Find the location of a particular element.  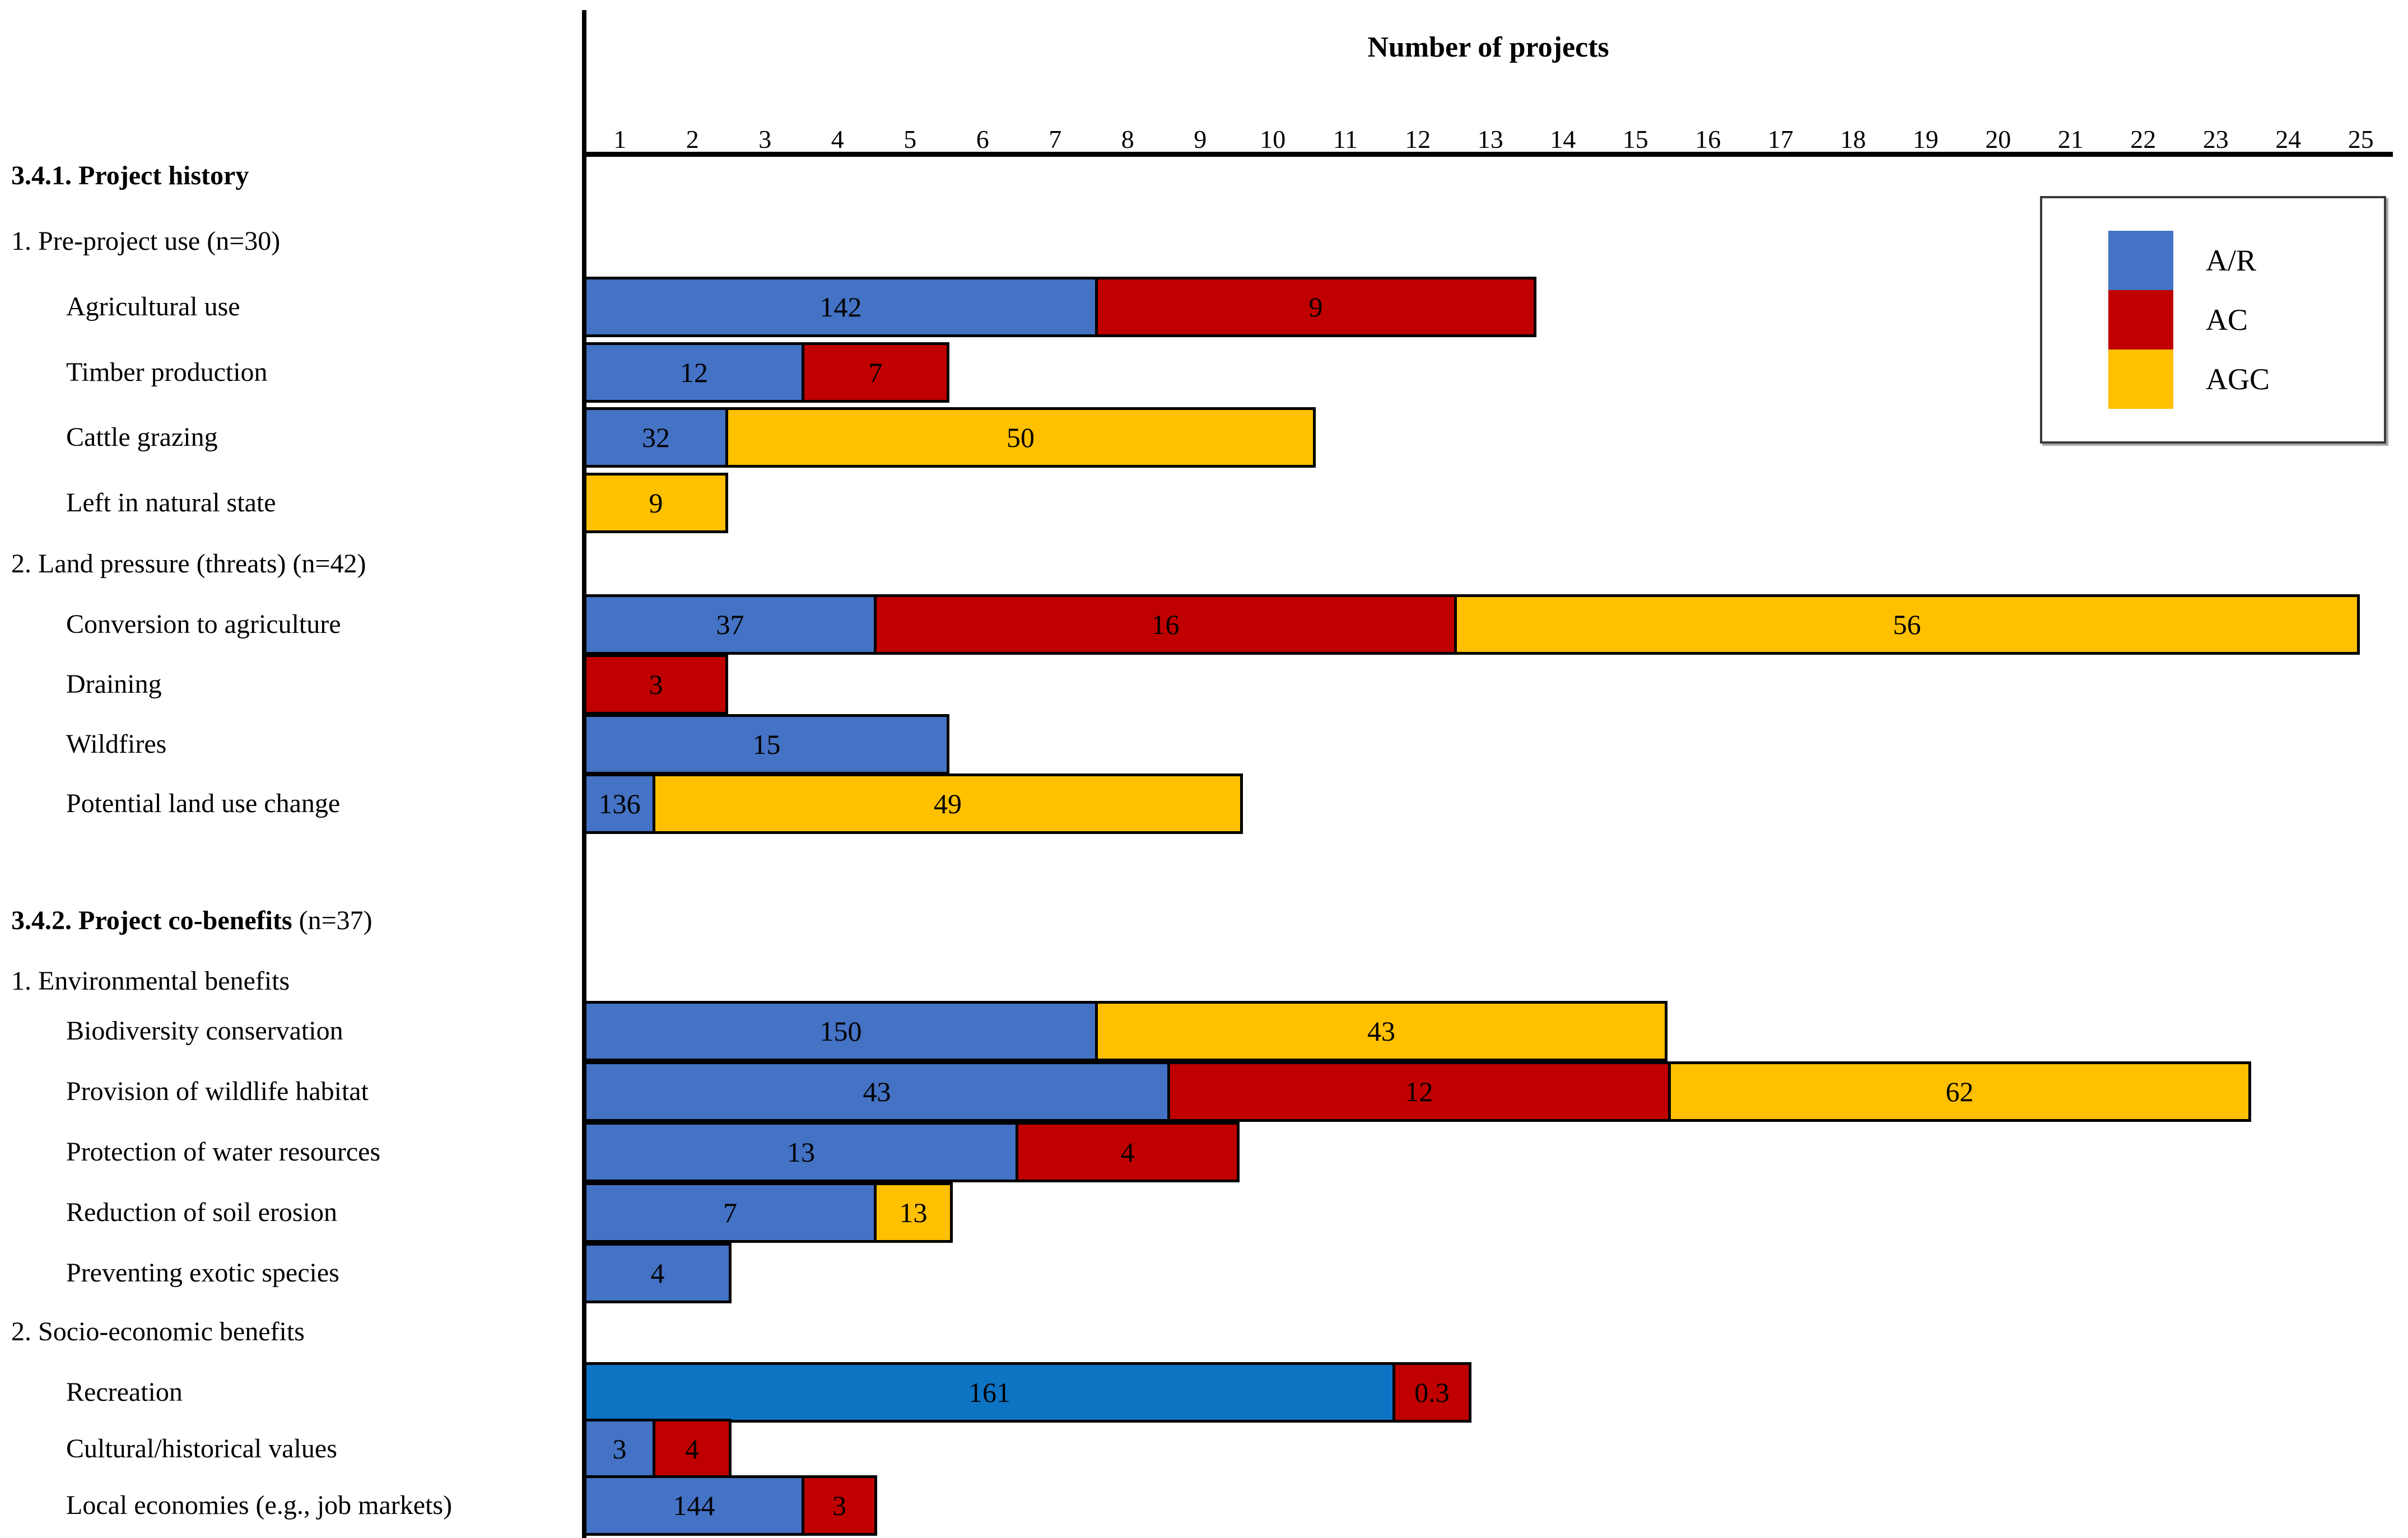

legend: A/R AC AGC is located at coordinates (2213, 320).